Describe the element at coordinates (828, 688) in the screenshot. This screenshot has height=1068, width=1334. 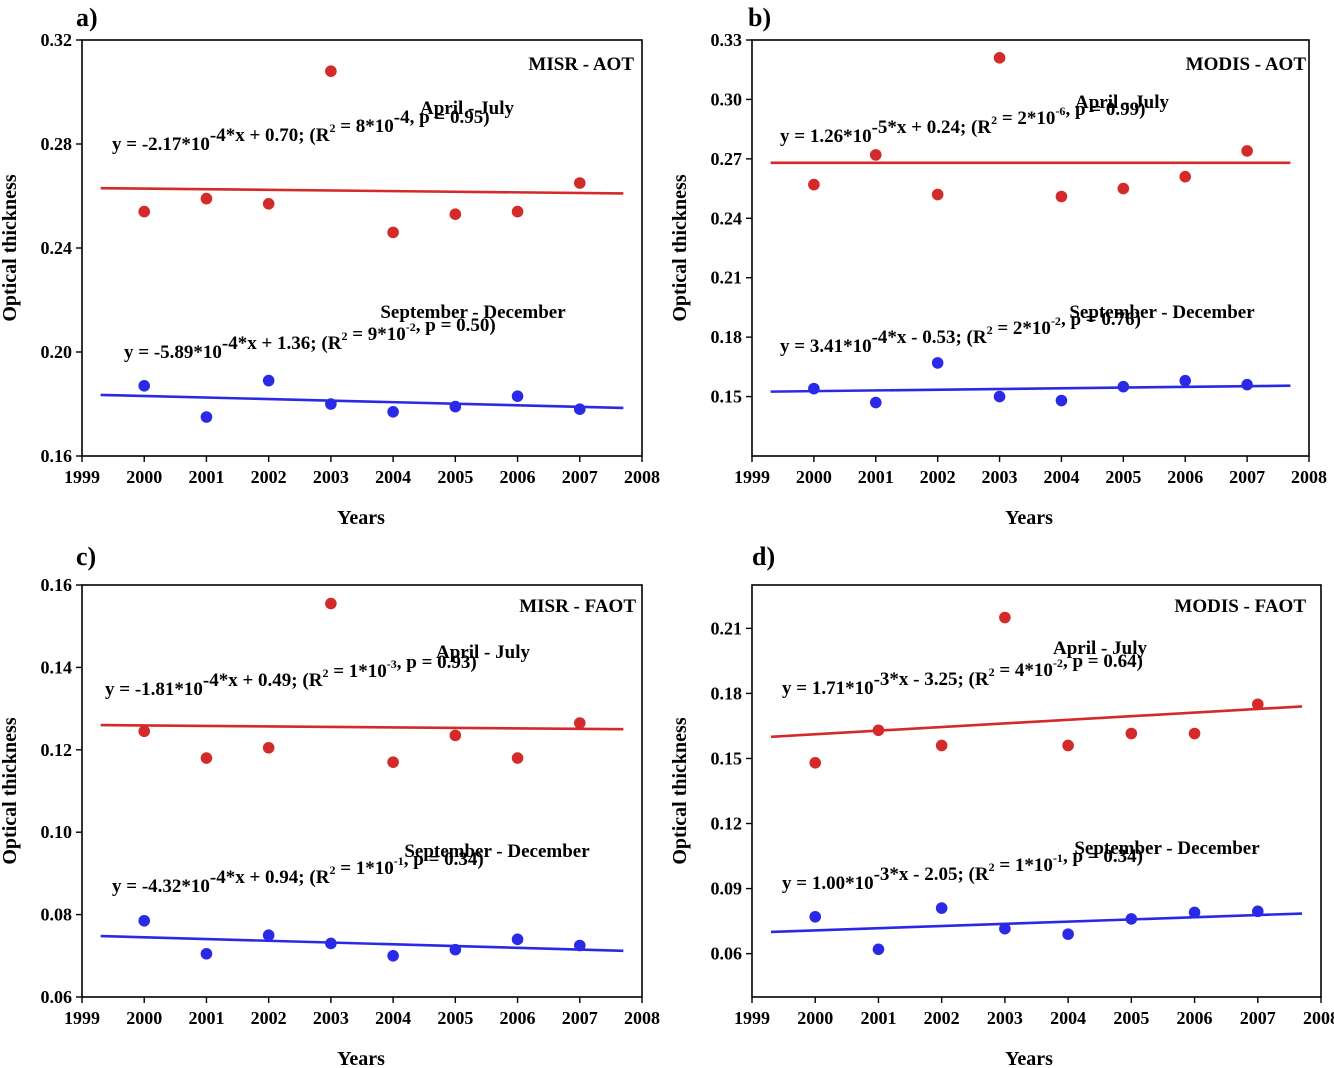
I see `equation-text: y = 1.71*10` at that location.